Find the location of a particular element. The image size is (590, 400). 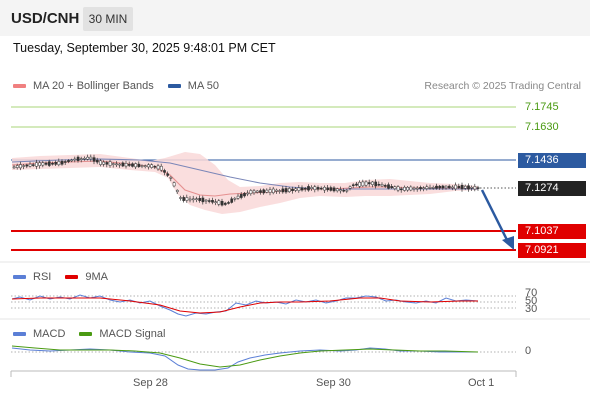

macd-zero-label: 0 is located at coordinates (528, 351).